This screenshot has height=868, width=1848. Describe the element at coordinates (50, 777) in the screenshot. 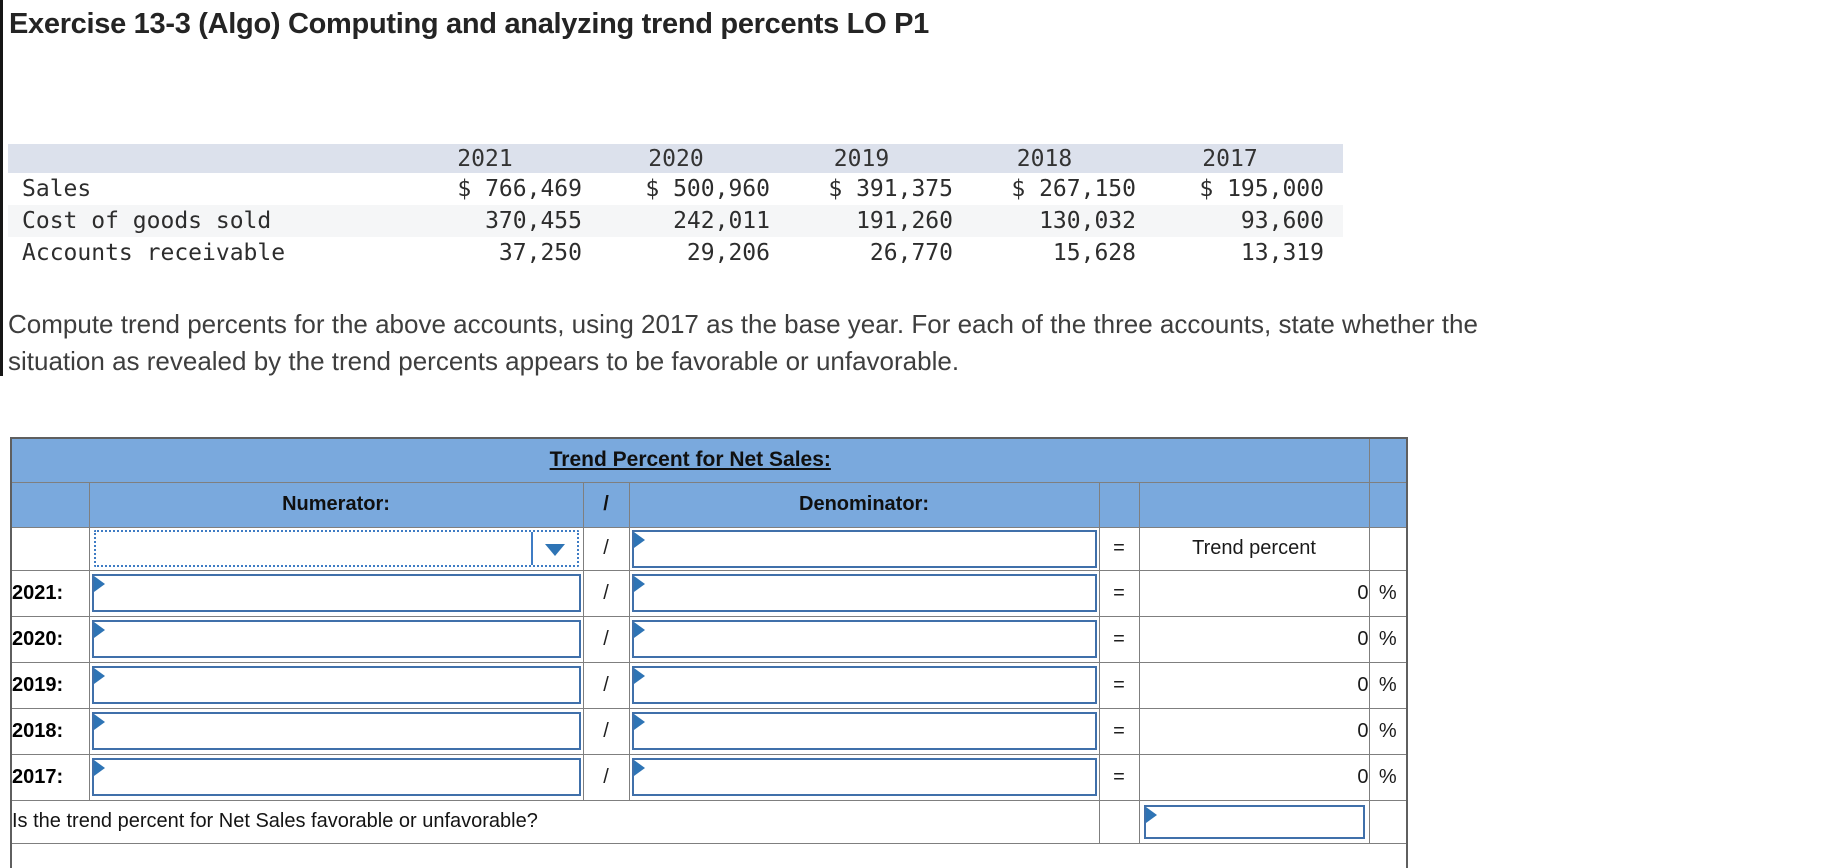

I see `year-row-label: 2017:` at that location.